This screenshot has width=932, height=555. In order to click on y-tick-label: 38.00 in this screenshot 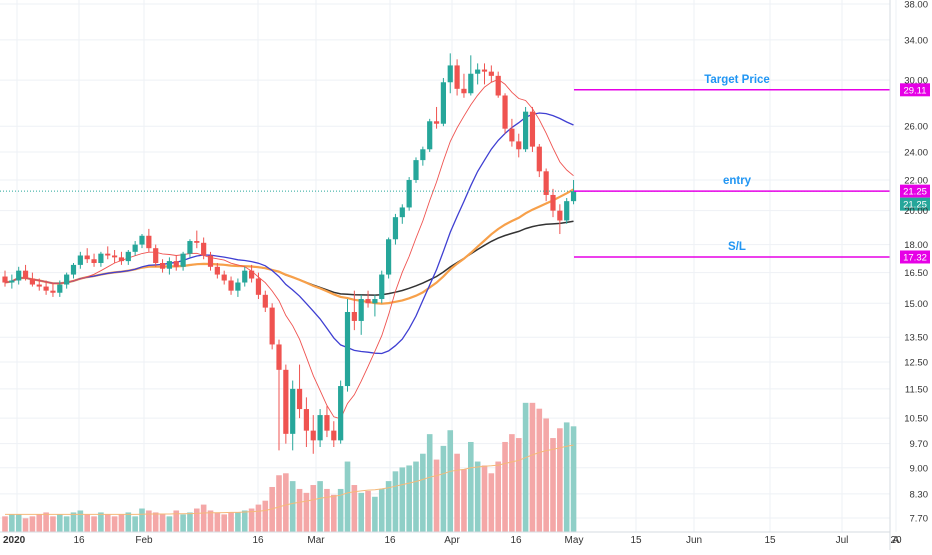, I will do `click(916, 5)`.